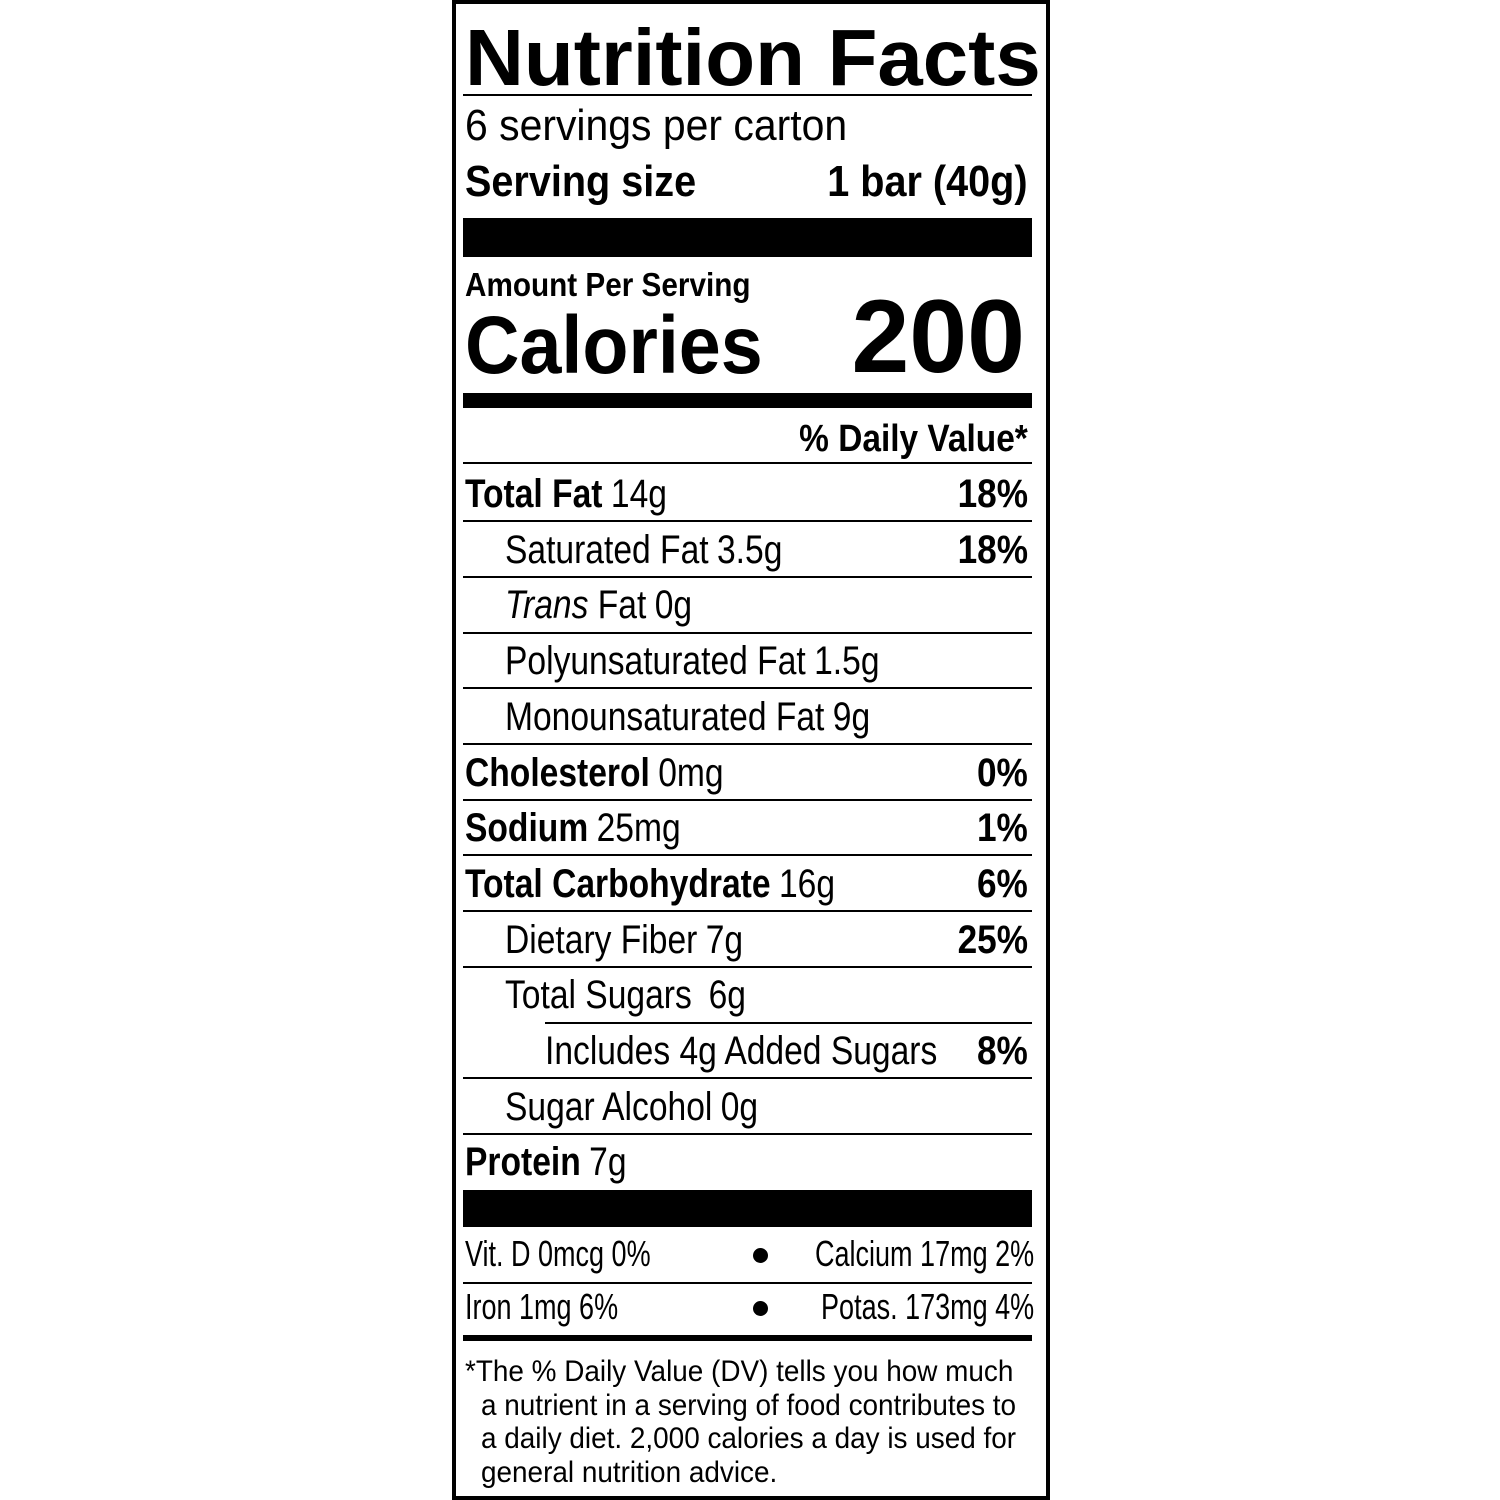 This screenshot has height=1500, width=1500. I want to click on nutrient-name: Sugar Alcohol, so click(609, 1106).